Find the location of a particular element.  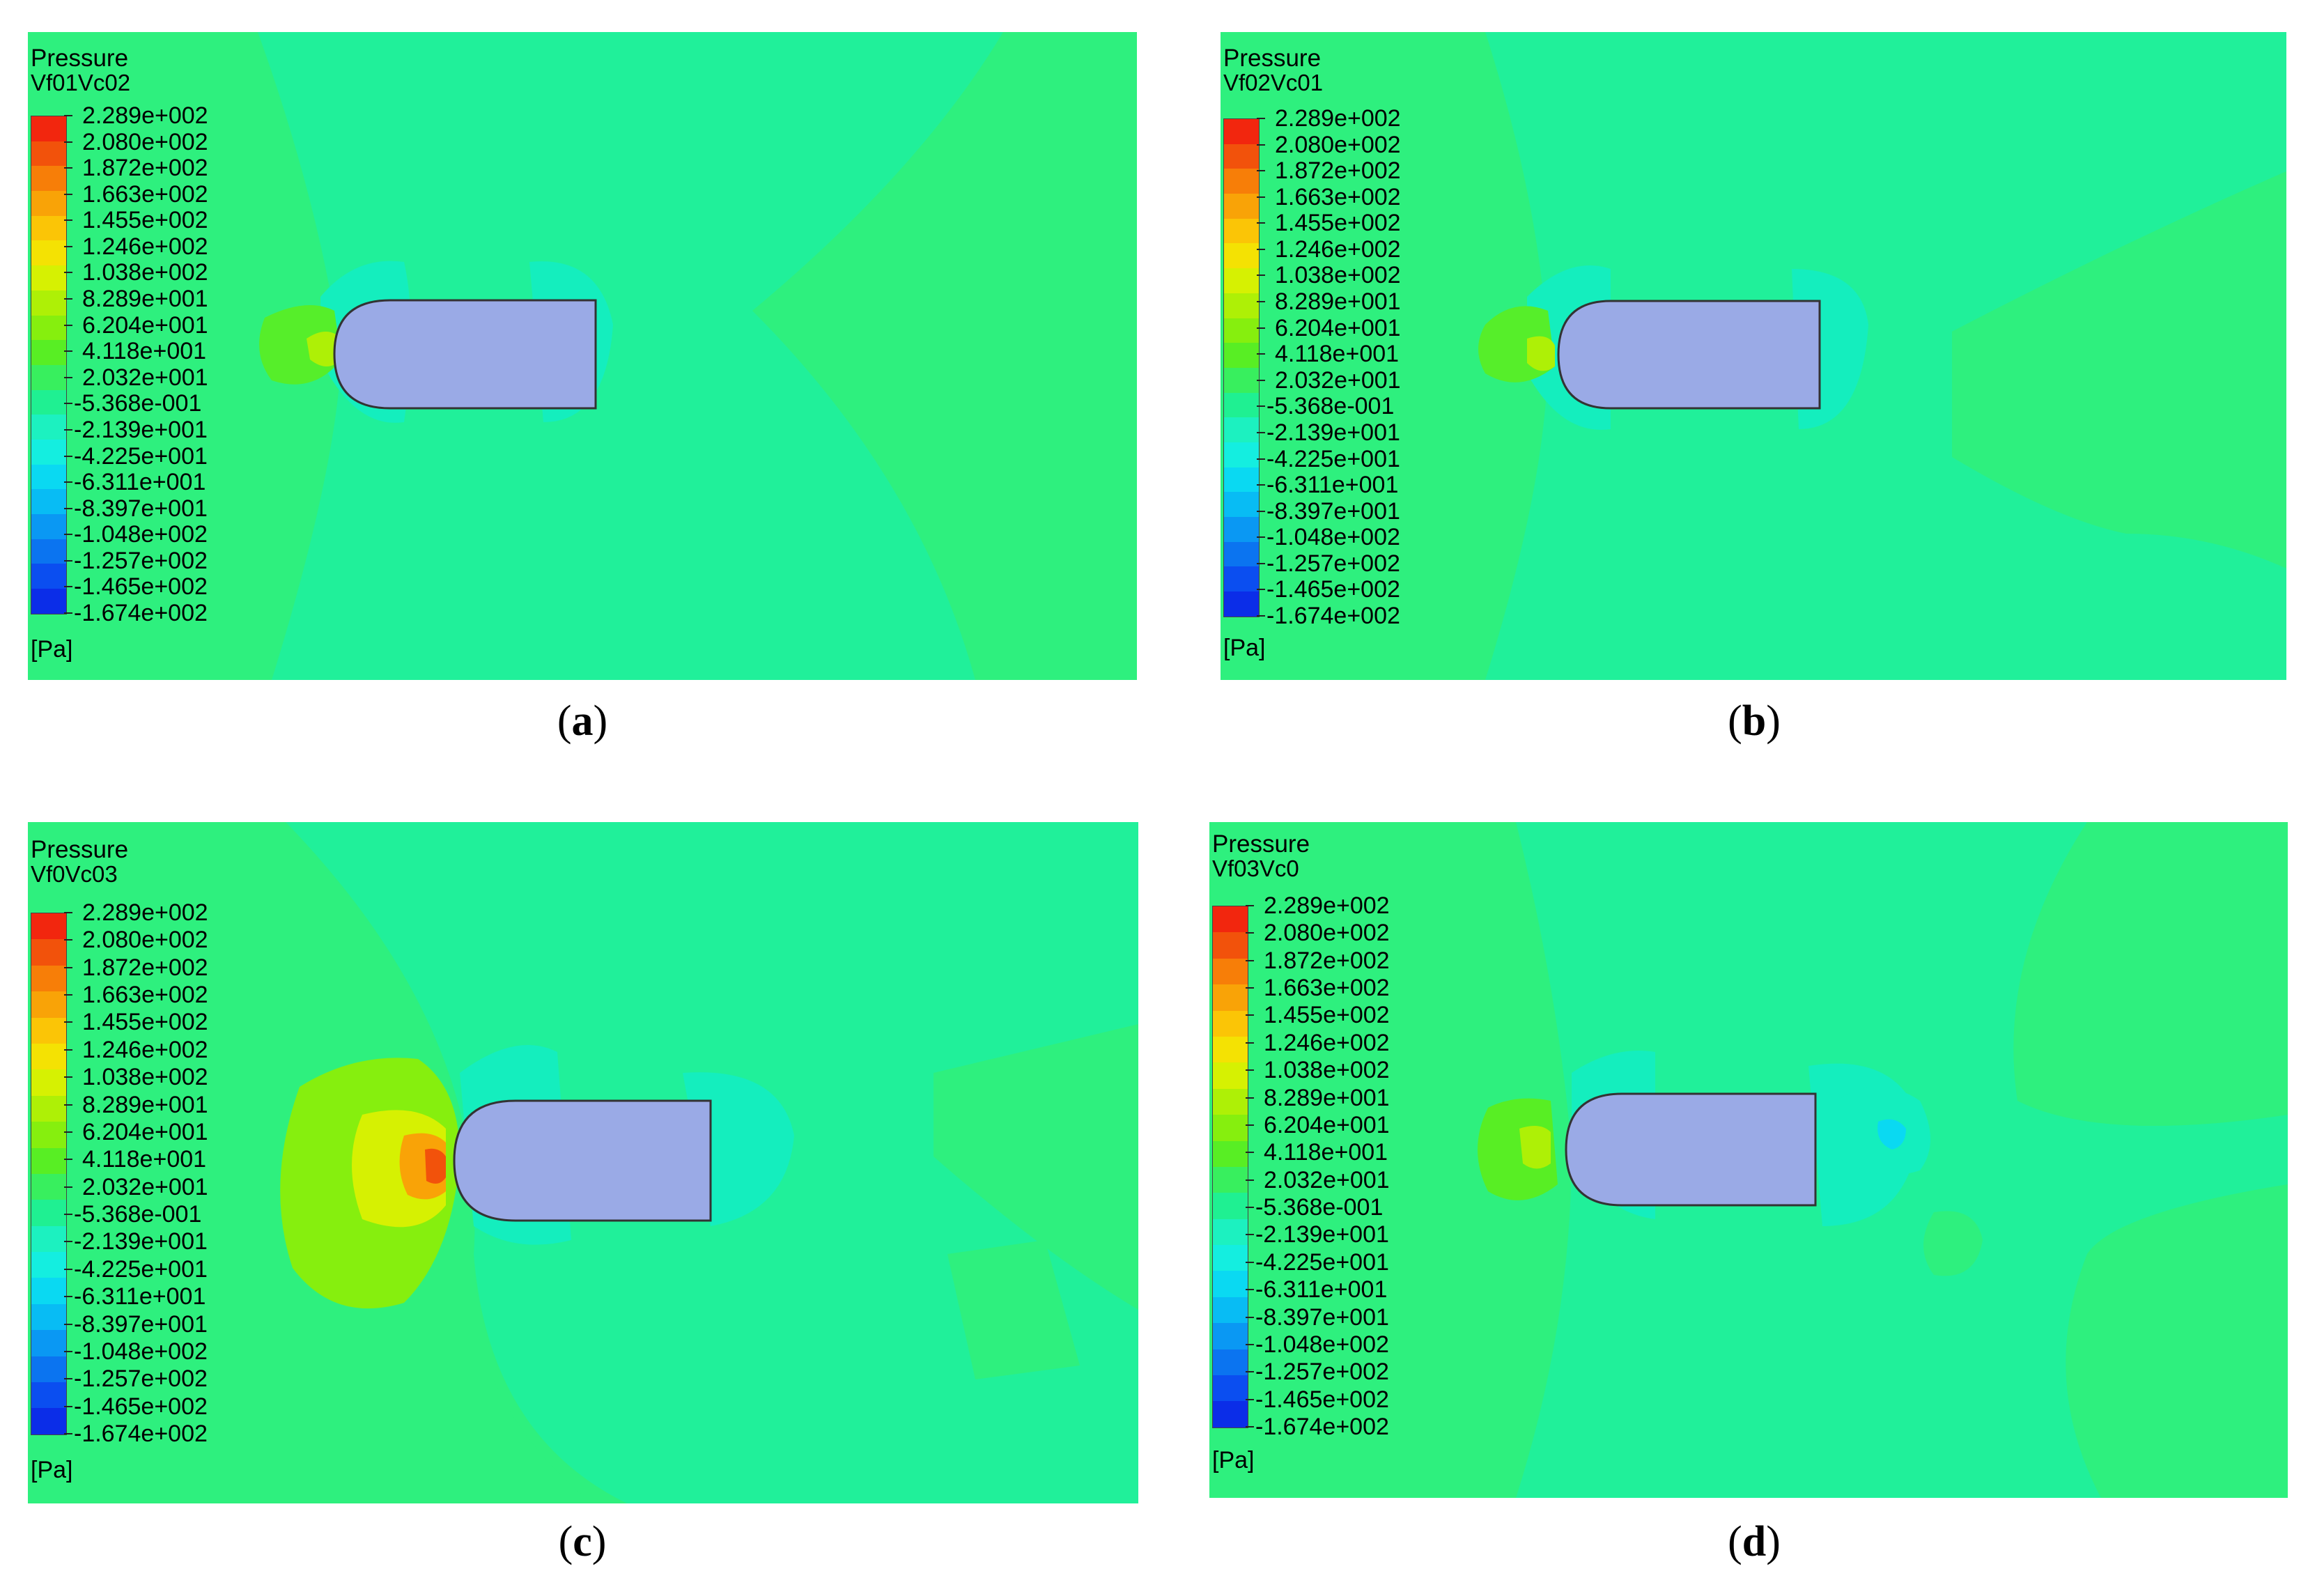

colorbar-tick-label: -4.225e+001 is located at coordinates (141, 1269).